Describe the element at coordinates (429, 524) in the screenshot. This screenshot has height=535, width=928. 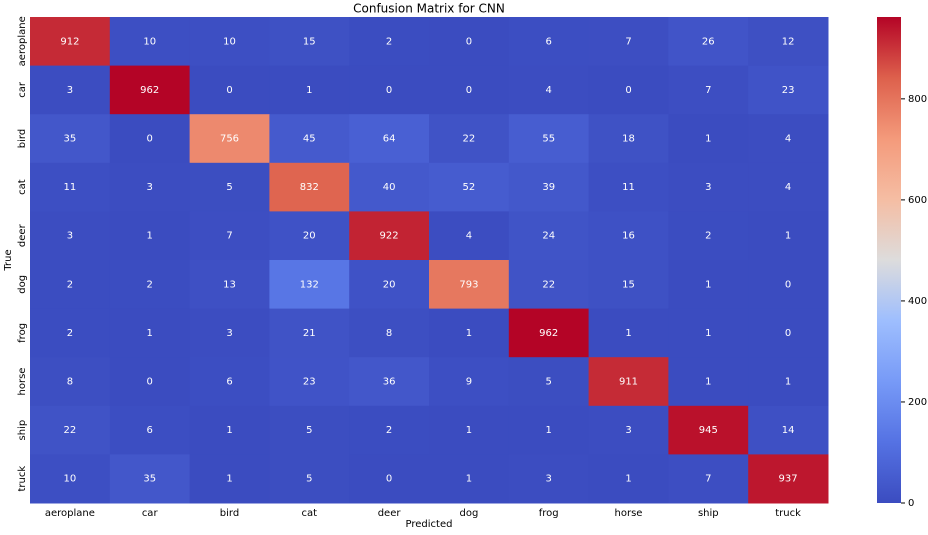
I see `x-axis-label: Predicted` at that location.